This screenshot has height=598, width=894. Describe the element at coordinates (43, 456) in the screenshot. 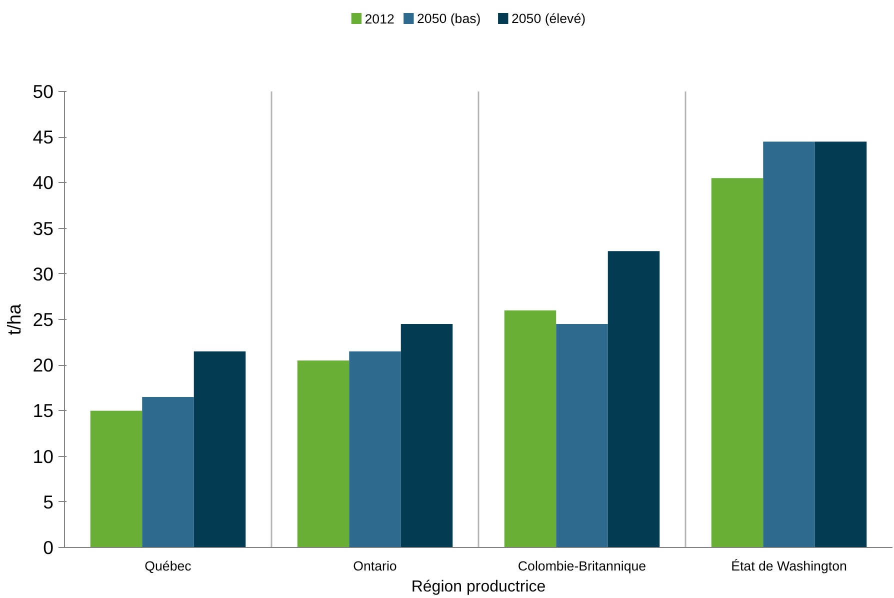

I see `y-tick-label: 10` at that location.